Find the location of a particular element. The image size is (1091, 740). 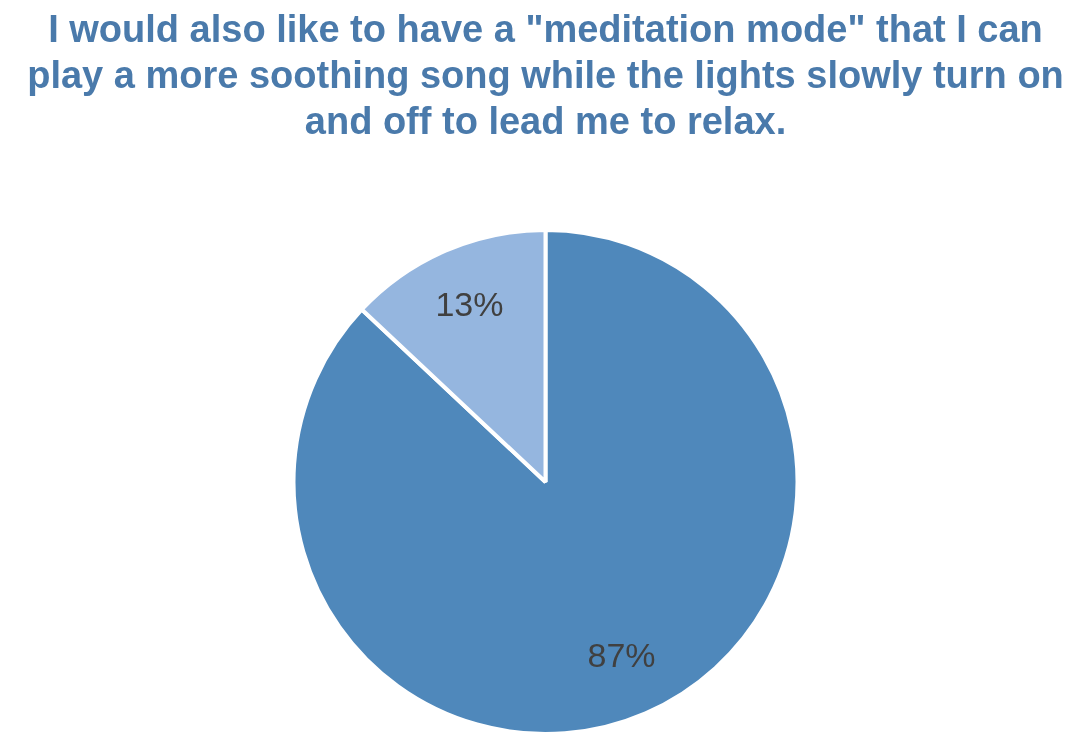

data-label: 87% is located at coordinates (621, 655).